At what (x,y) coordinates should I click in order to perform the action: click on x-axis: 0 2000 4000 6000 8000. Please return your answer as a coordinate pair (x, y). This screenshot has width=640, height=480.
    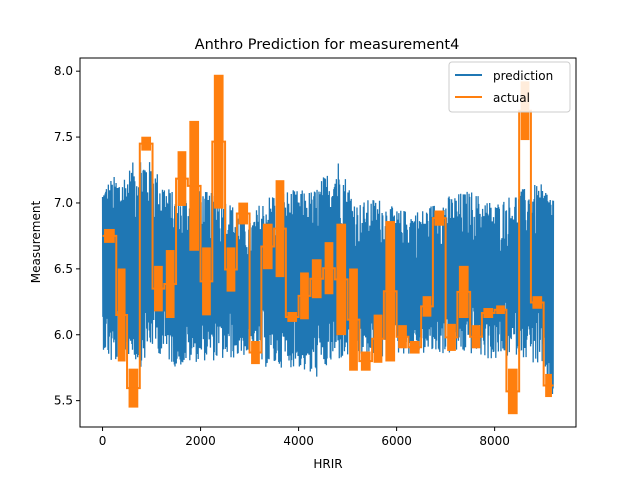
    Looking at the image, I should click on (304, 437).